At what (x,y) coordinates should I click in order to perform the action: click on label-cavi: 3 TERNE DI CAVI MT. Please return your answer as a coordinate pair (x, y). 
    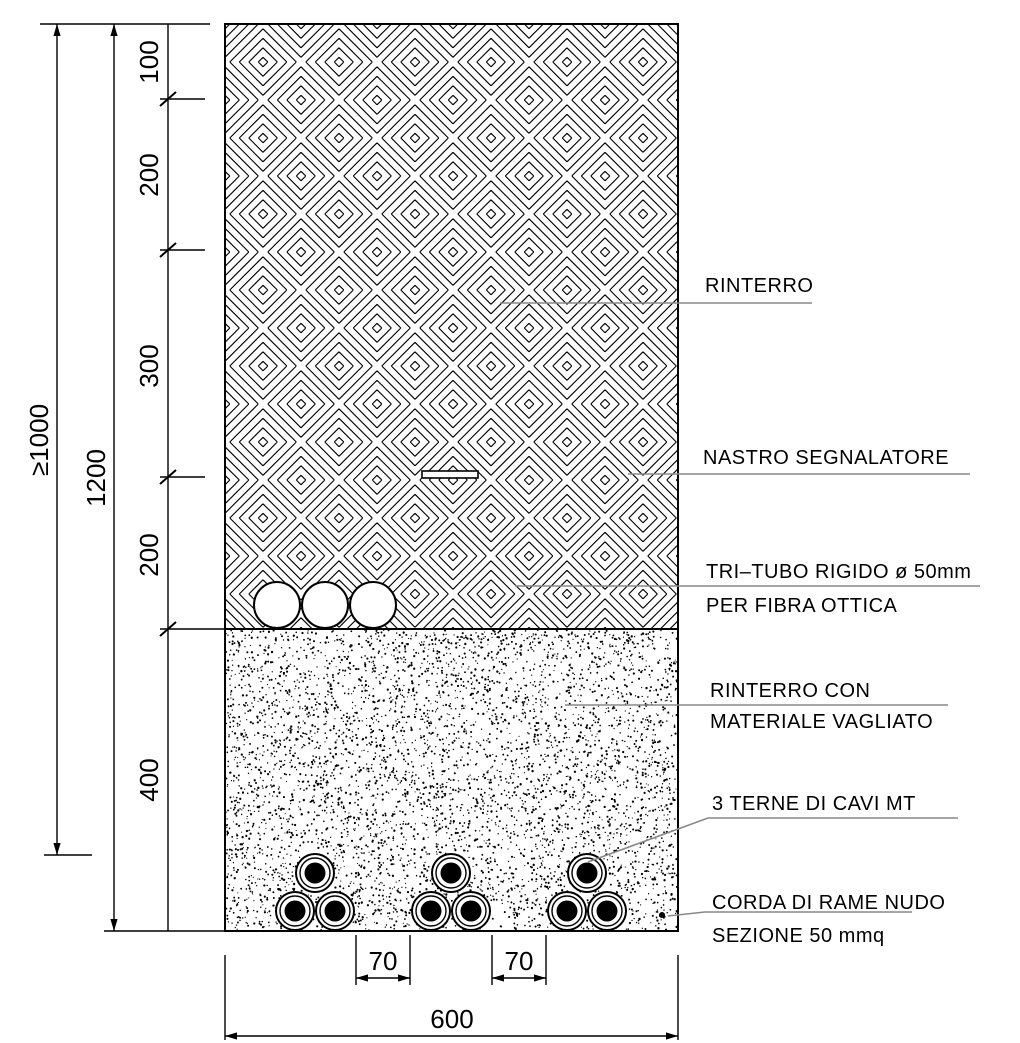
    Looking at the image, I should click on (814, 804).